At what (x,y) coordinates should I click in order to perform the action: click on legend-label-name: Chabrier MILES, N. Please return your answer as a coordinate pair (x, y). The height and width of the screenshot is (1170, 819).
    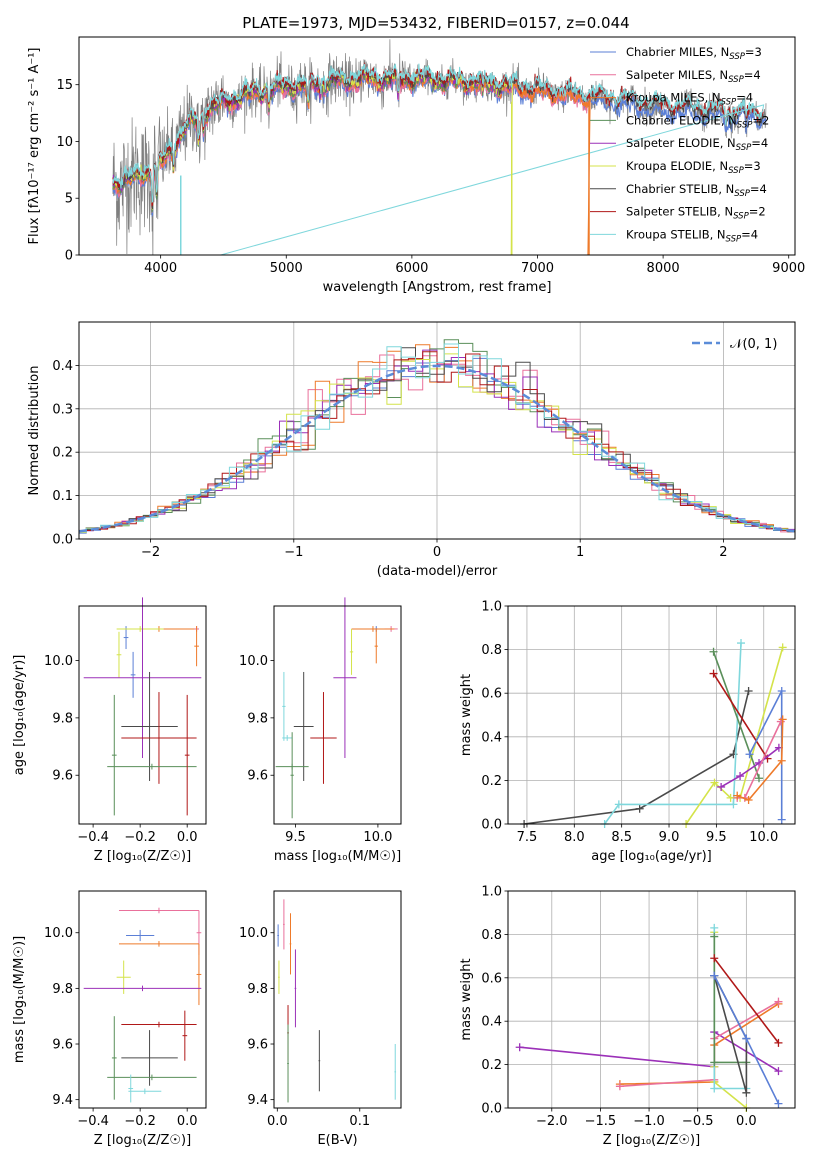
    Looking at the image, I should click on (677, 52).